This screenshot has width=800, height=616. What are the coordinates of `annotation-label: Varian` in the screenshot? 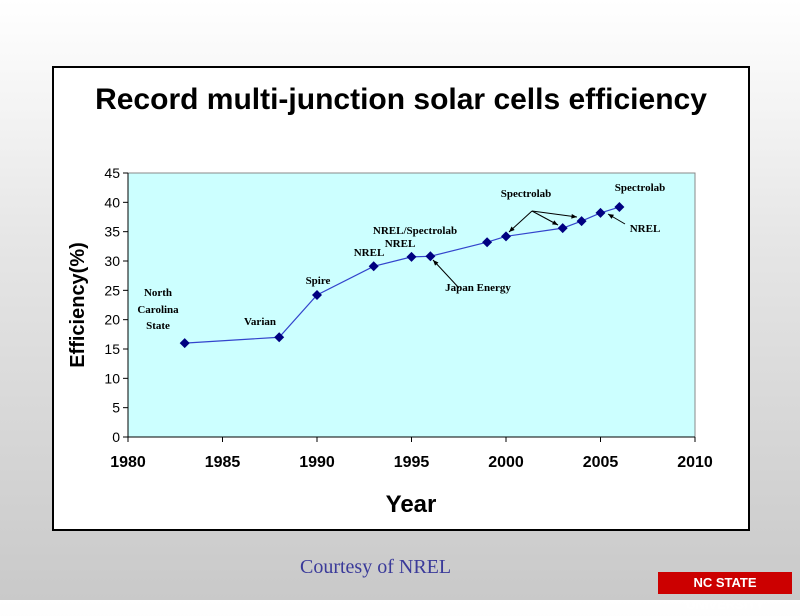 It's located at (260, 322).